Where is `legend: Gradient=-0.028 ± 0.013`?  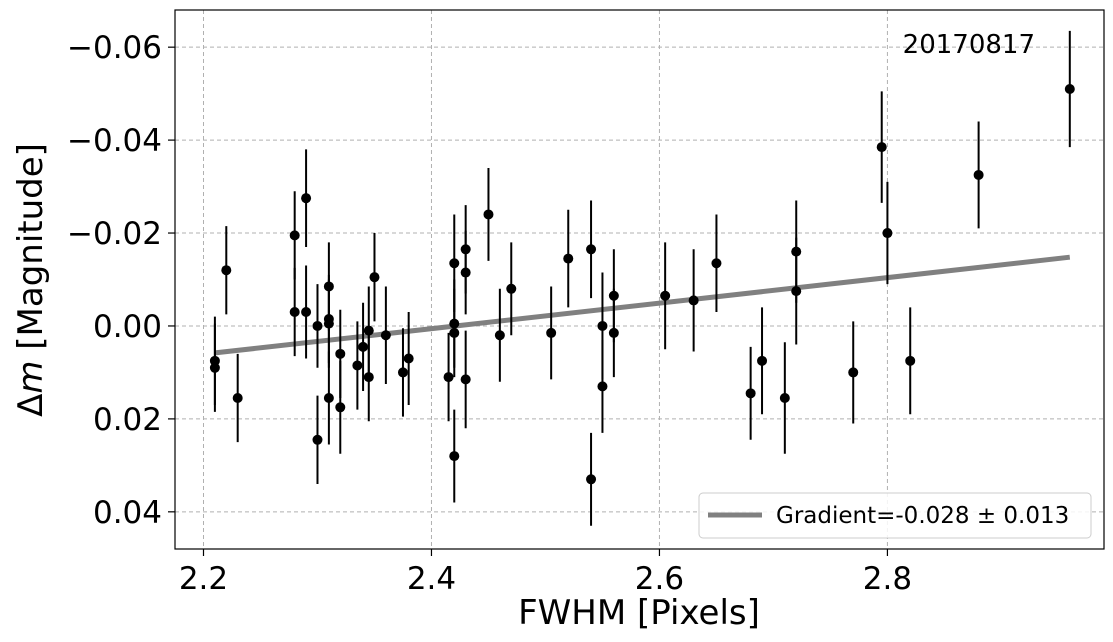 legend: Gradient=-0.028 ± 0.013 is located at coordinates (895, 515).